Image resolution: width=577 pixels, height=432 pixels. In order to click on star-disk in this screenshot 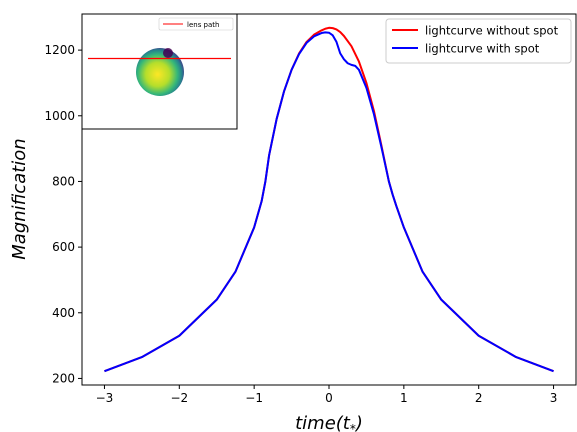, I will do `click(160, 72)`.